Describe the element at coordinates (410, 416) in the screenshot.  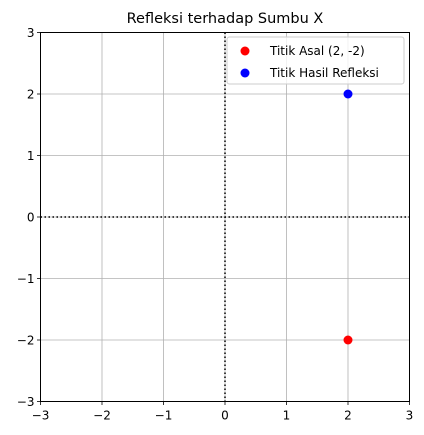
I see `x-tick-label: 3` at that location.